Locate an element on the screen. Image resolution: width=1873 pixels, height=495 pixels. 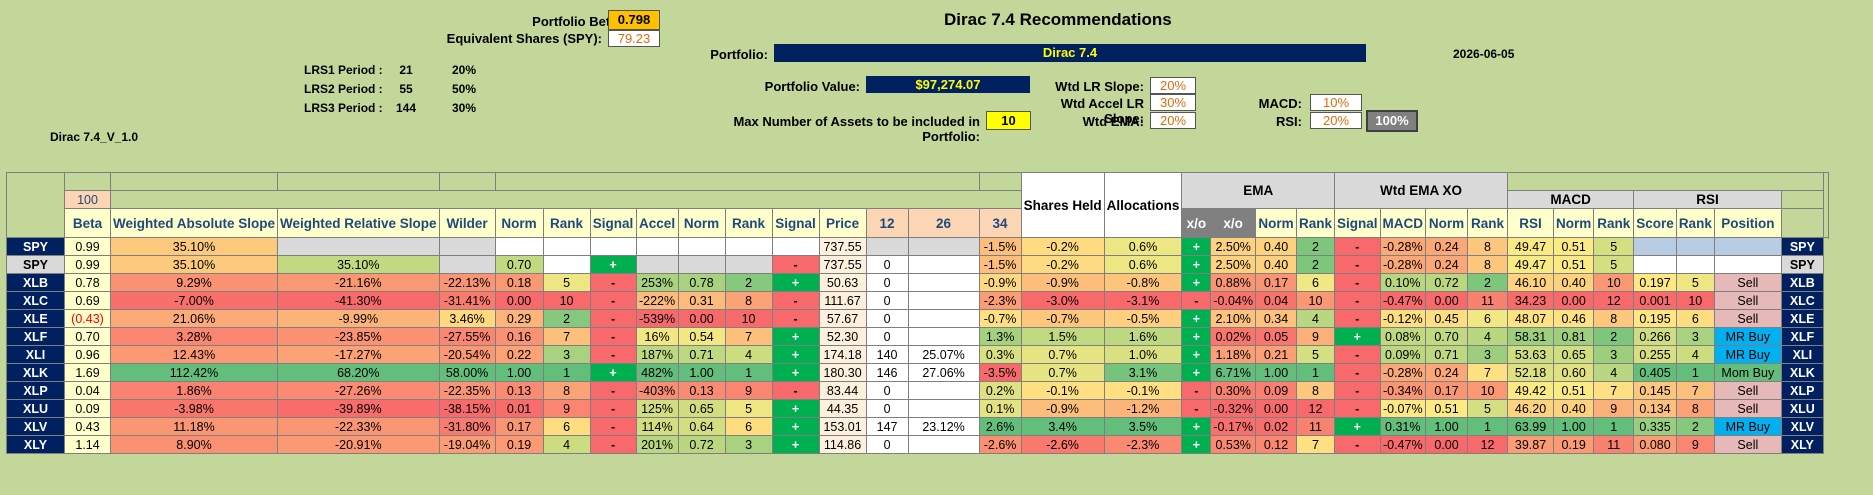
weighted-relative-slope-cell: -9.99% is located at coordinates (358, 318).